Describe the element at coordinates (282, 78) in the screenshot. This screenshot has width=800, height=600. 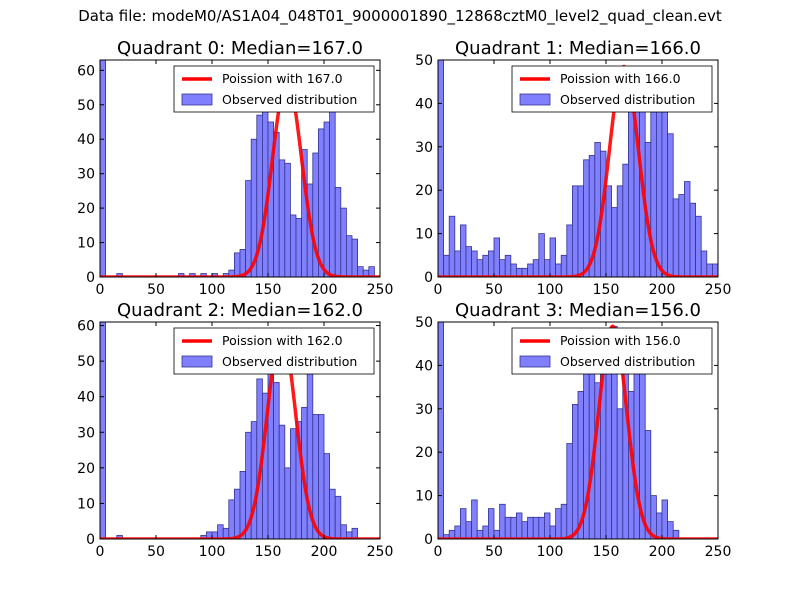
I see `legend-label-poisson: Poission with 167.0` at that location.